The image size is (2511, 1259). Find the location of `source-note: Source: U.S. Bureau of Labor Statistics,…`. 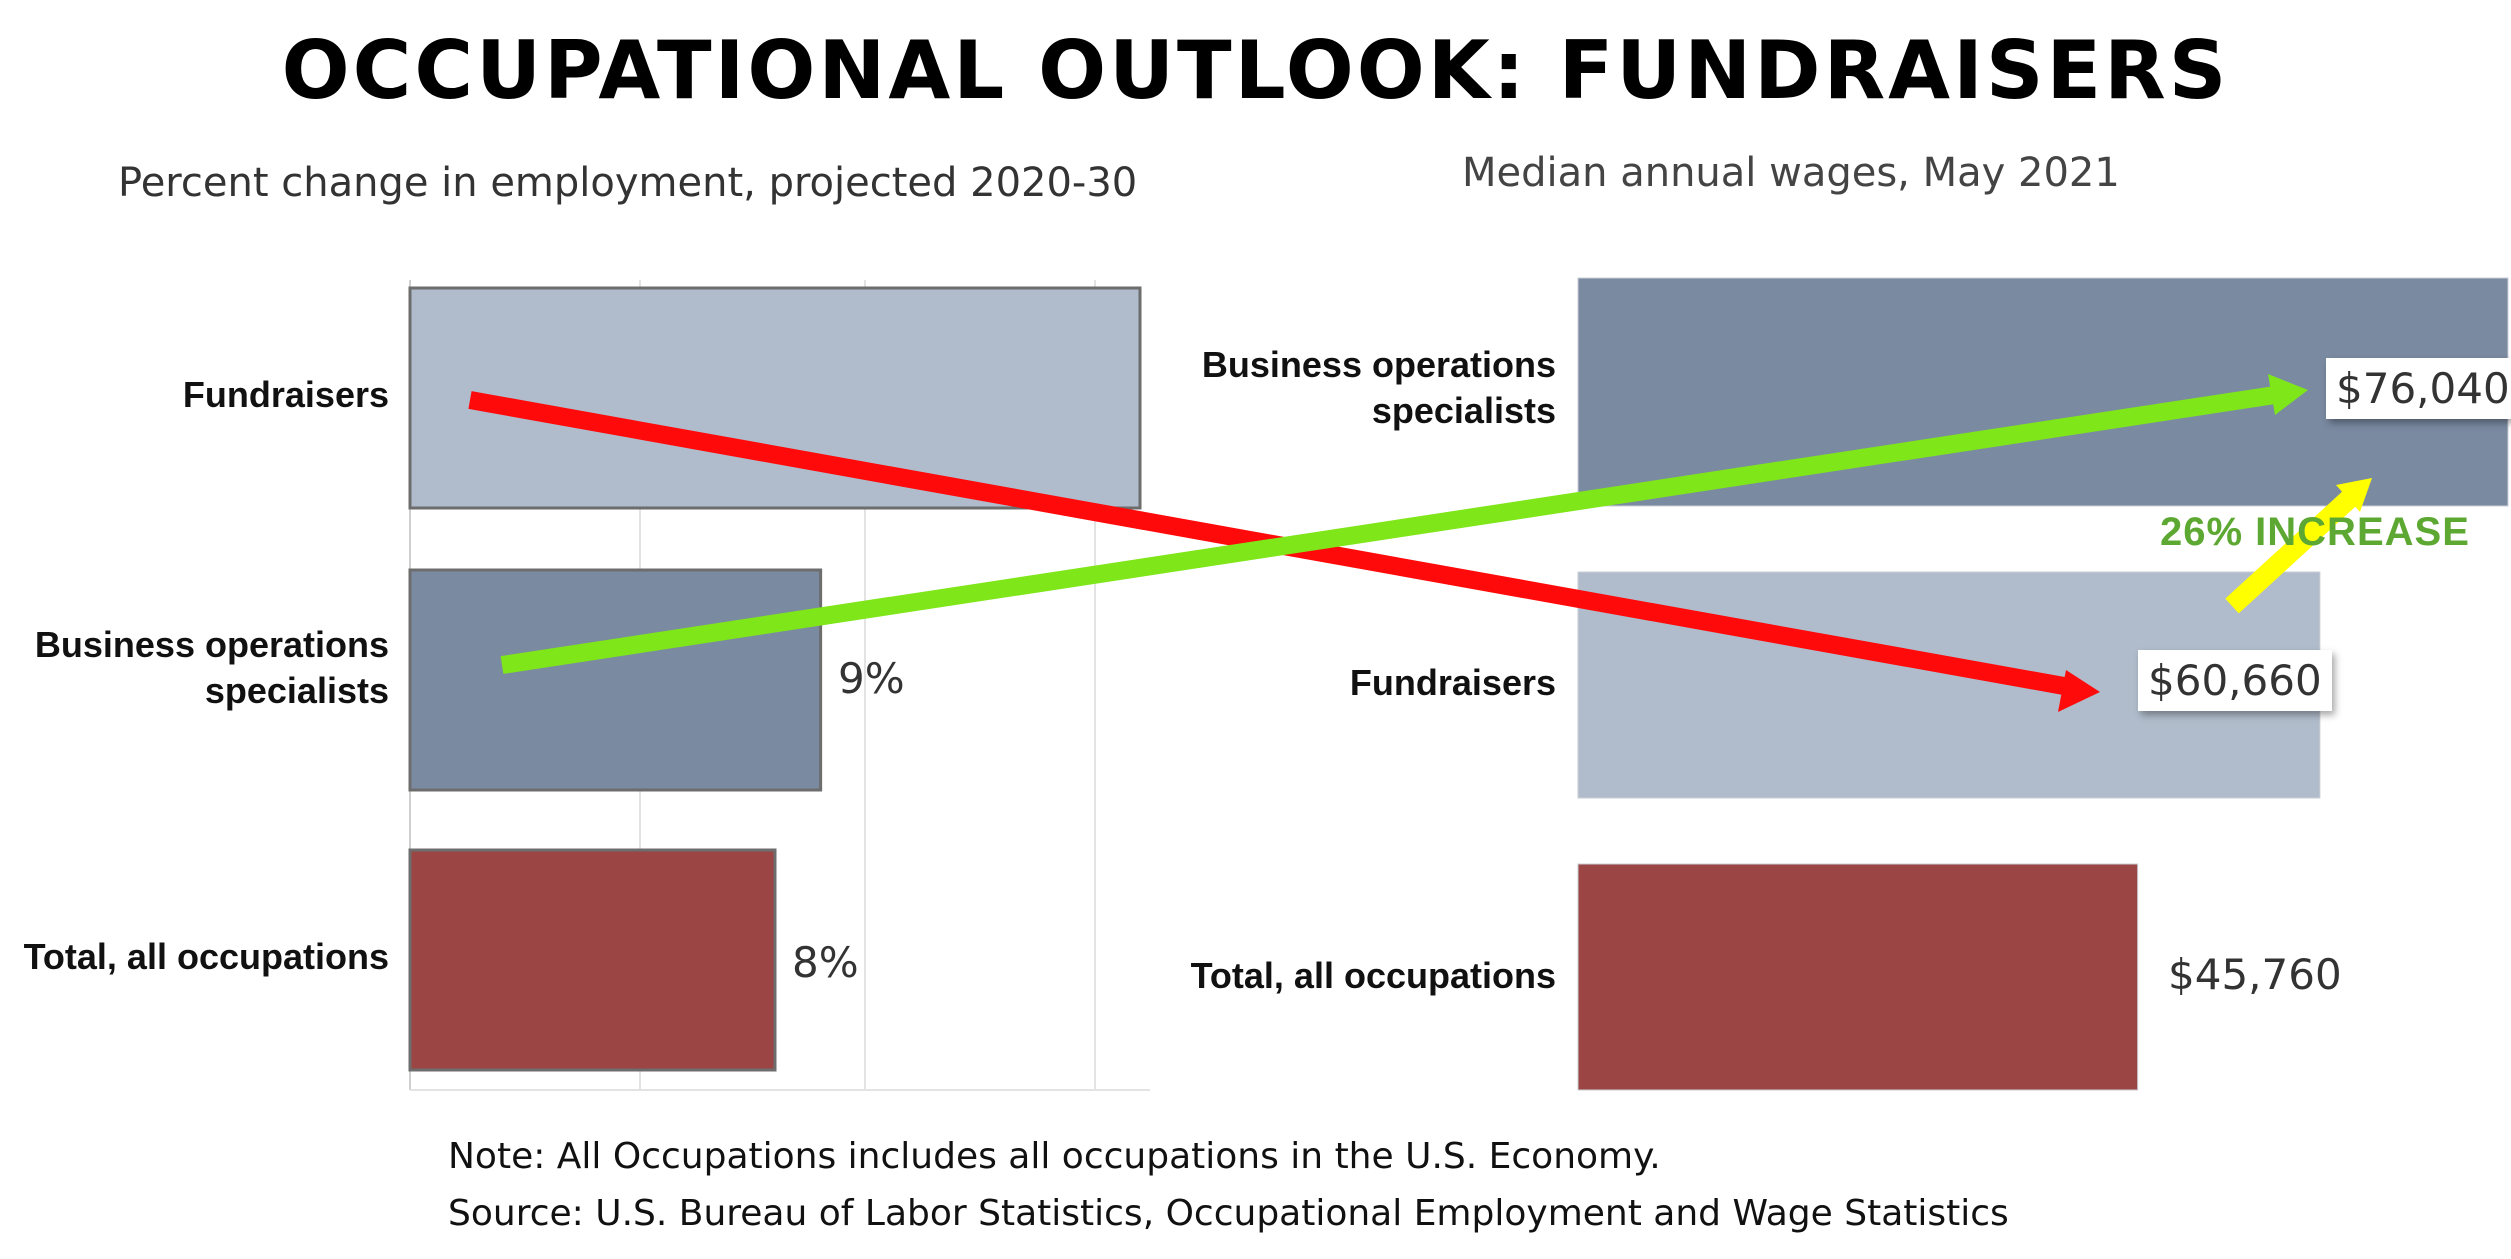

source-note: Source: U.S. Bureau of Labor Statistics,… is located at coordinates (1228, 1213).